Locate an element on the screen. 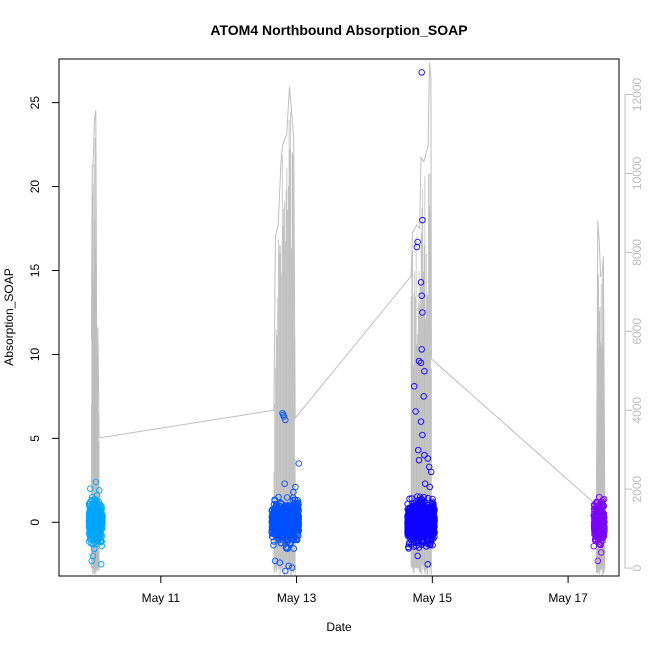  y-tick-label: 20 is located at coordinates (35, 187).